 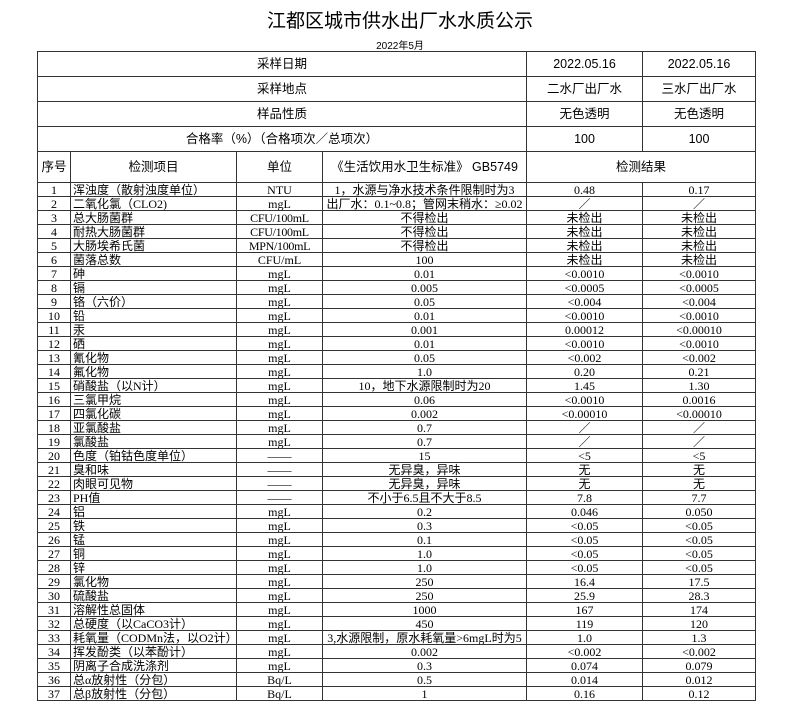 What do you see at coordinates (699, 651) in the screenshot?
I see `cell-result-plant3: <0.002` at bounding box center [699, 651].